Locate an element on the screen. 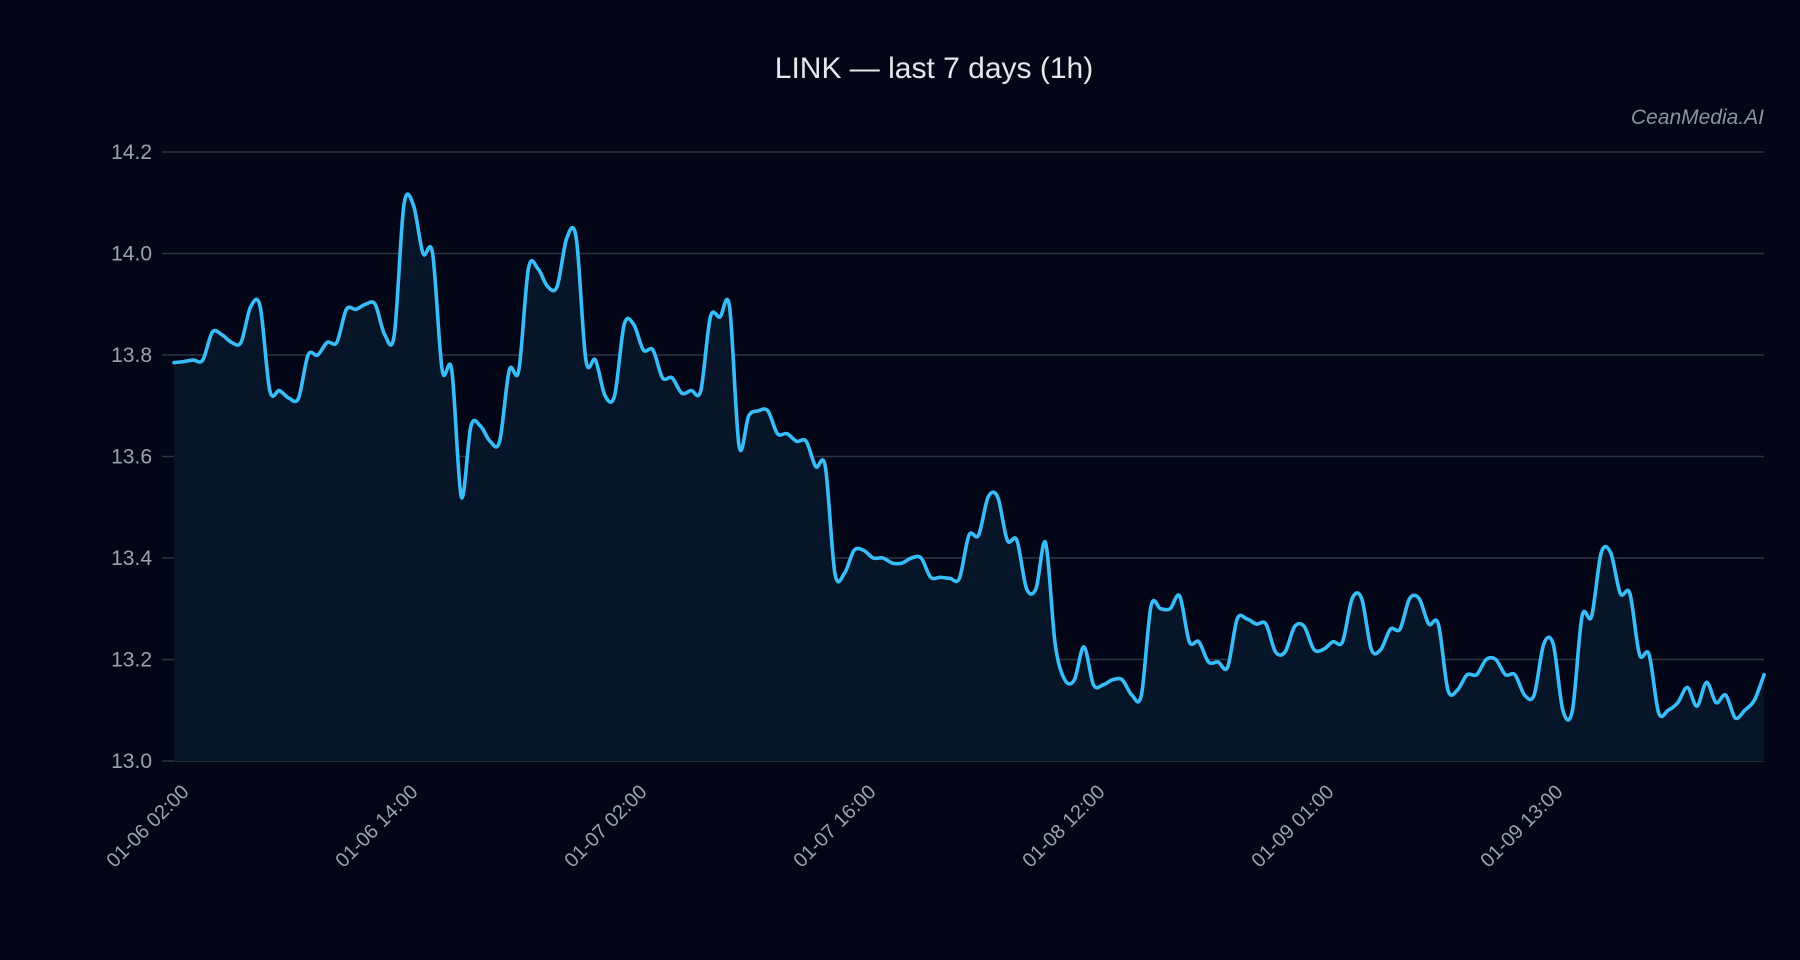 The width and height of the screenshot is (1800, 960). chart-title: LINK — last 7 days (1h) is located at coordinates (934, 68).